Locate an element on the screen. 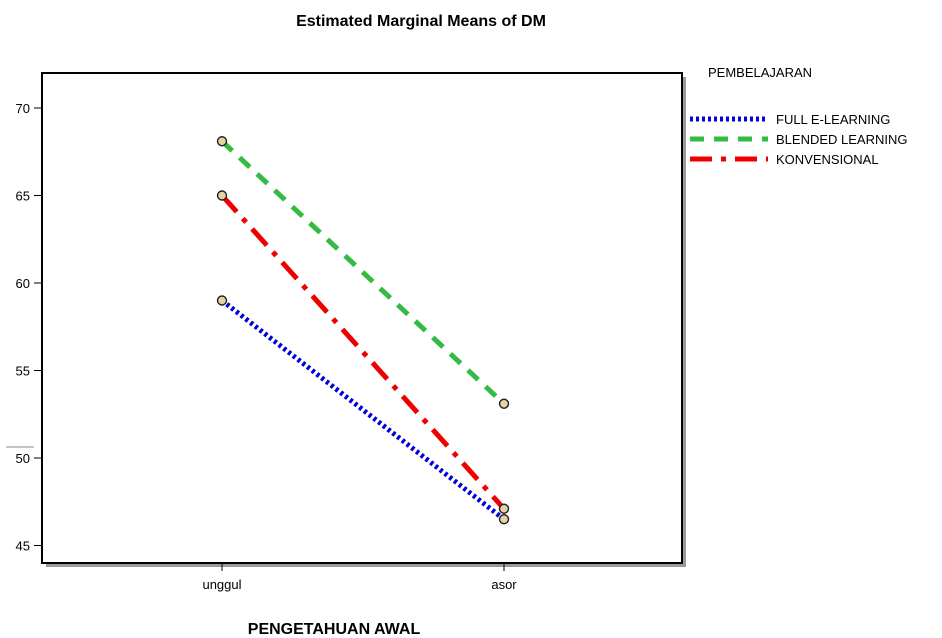  legend-label-0: FULL E-LEARNING is located at coordinates (833, 119).